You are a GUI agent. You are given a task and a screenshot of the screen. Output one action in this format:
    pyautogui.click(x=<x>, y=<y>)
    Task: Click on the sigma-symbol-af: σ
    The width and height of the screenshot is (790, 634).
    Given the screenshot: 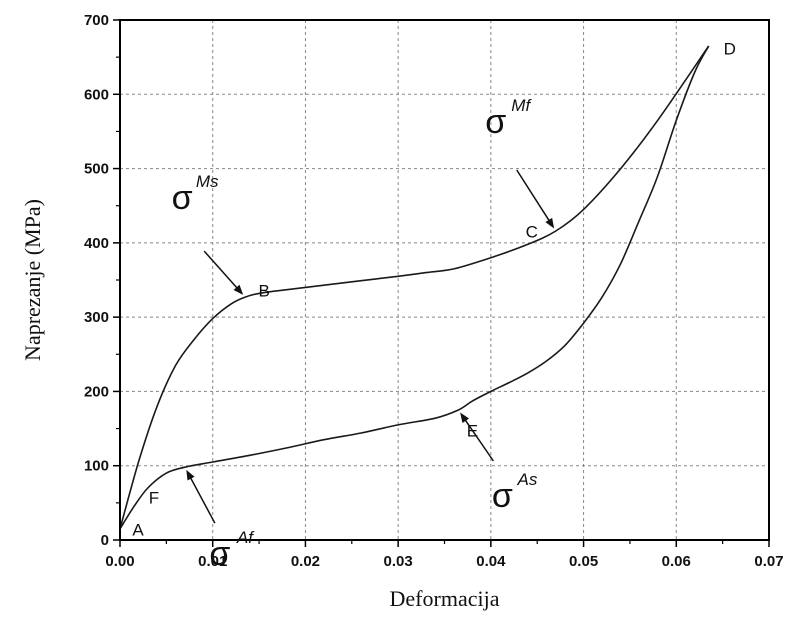 What is the action you would take?
    pyautogui.click(x=219, y=554)
    